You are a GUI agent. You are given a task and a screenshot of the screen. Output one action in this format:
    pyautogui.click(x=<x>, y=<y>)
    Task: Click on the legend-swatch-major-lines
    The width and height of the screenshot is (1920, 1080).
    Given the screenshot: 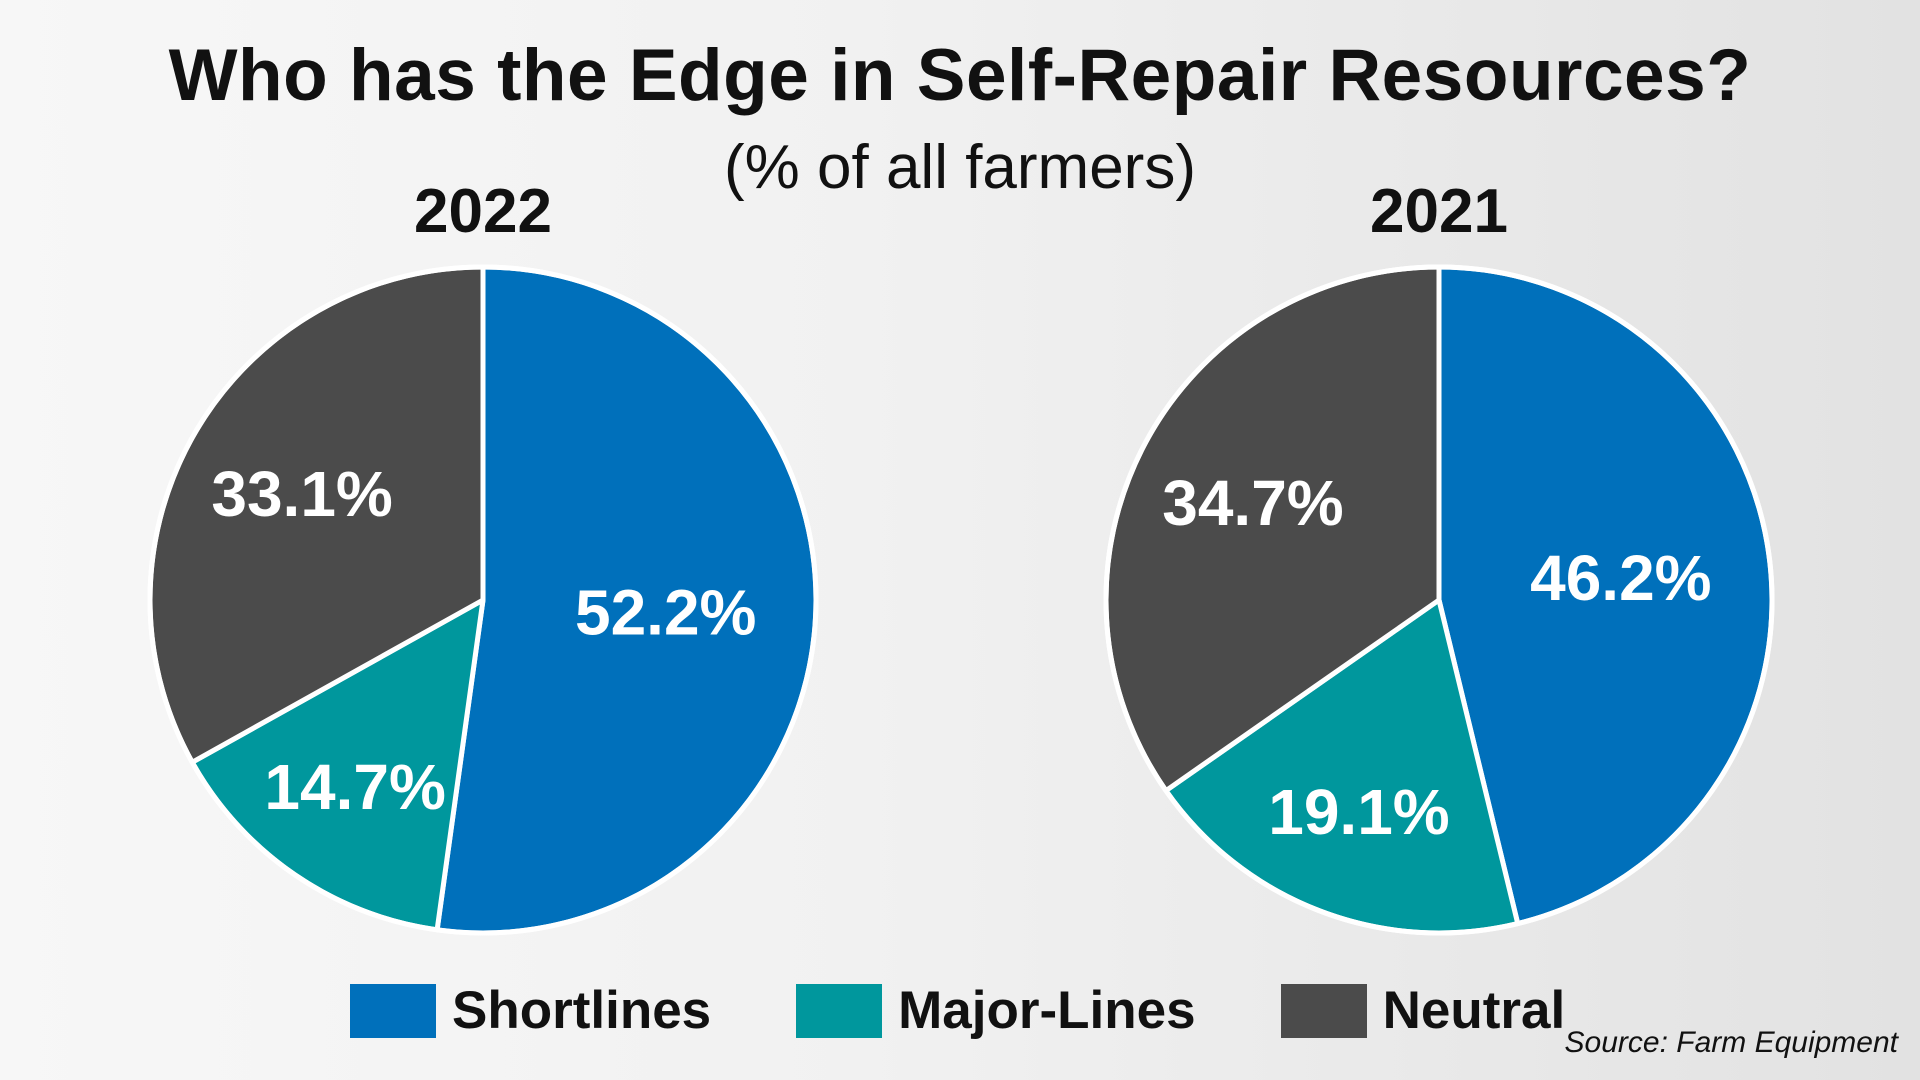 What is the action you would take?
    pyautogui.click(x=839, y=1010)
    